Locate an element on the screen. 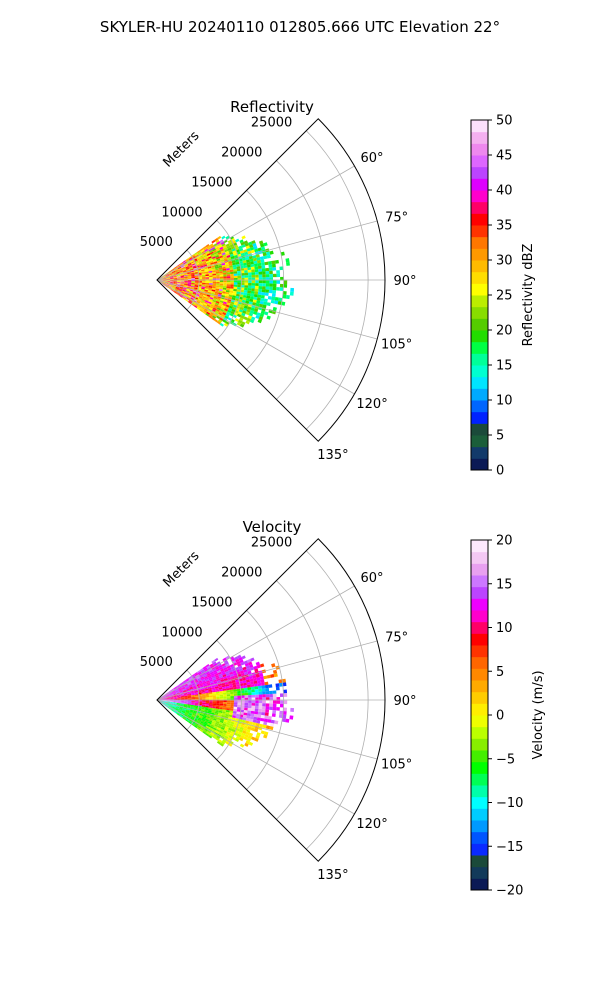 This screenshot has width=600, height=1000. angular-tick-label: 75° is located at coordinates (396, 637).